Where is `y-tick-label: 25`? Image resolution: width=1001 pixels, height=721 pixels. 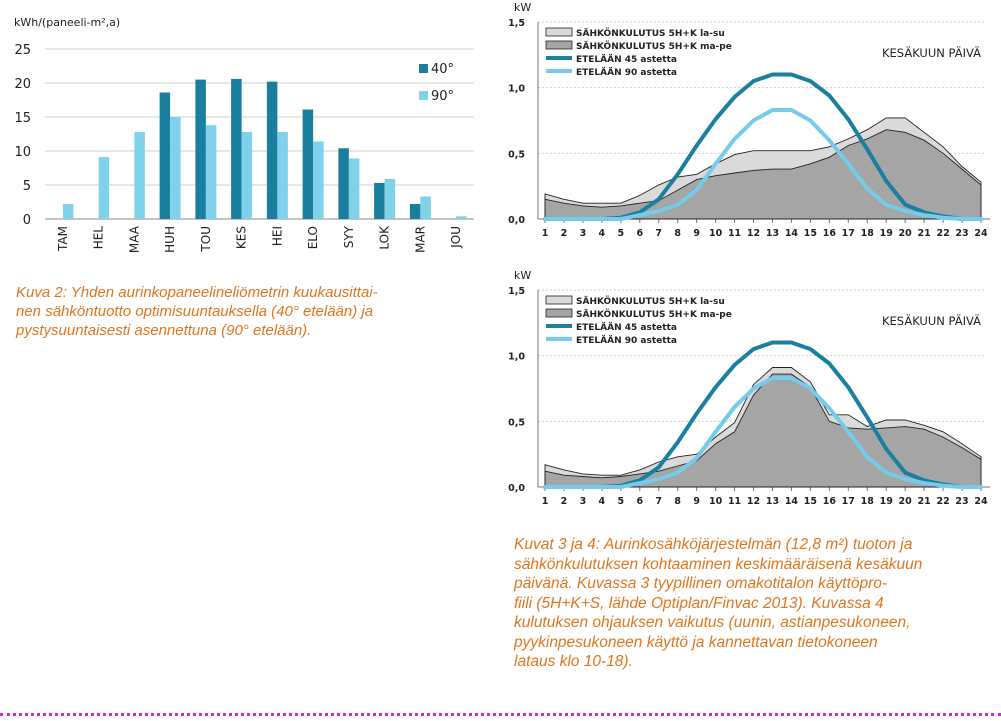 y-tick-label: 25 is located at coordinates (22, 50).